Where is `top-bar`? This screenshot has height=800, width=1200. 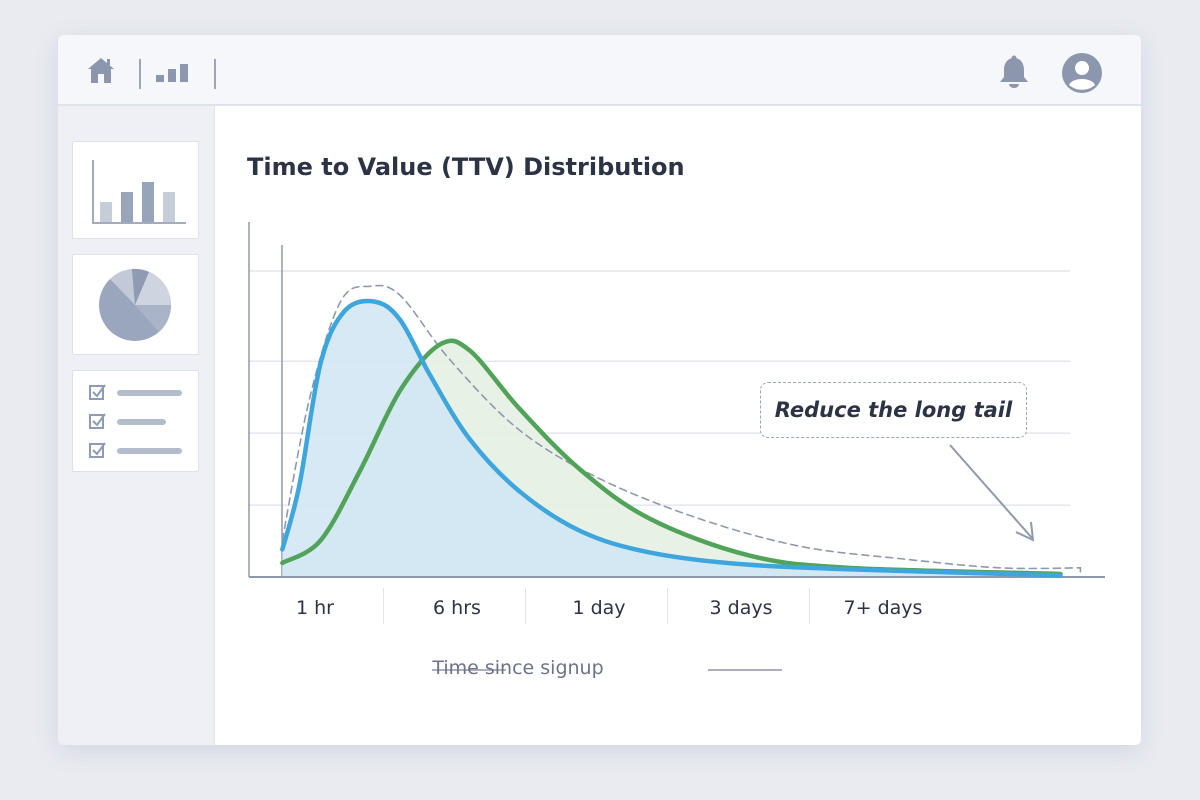
top-bar is located at coordinates (599, 70).